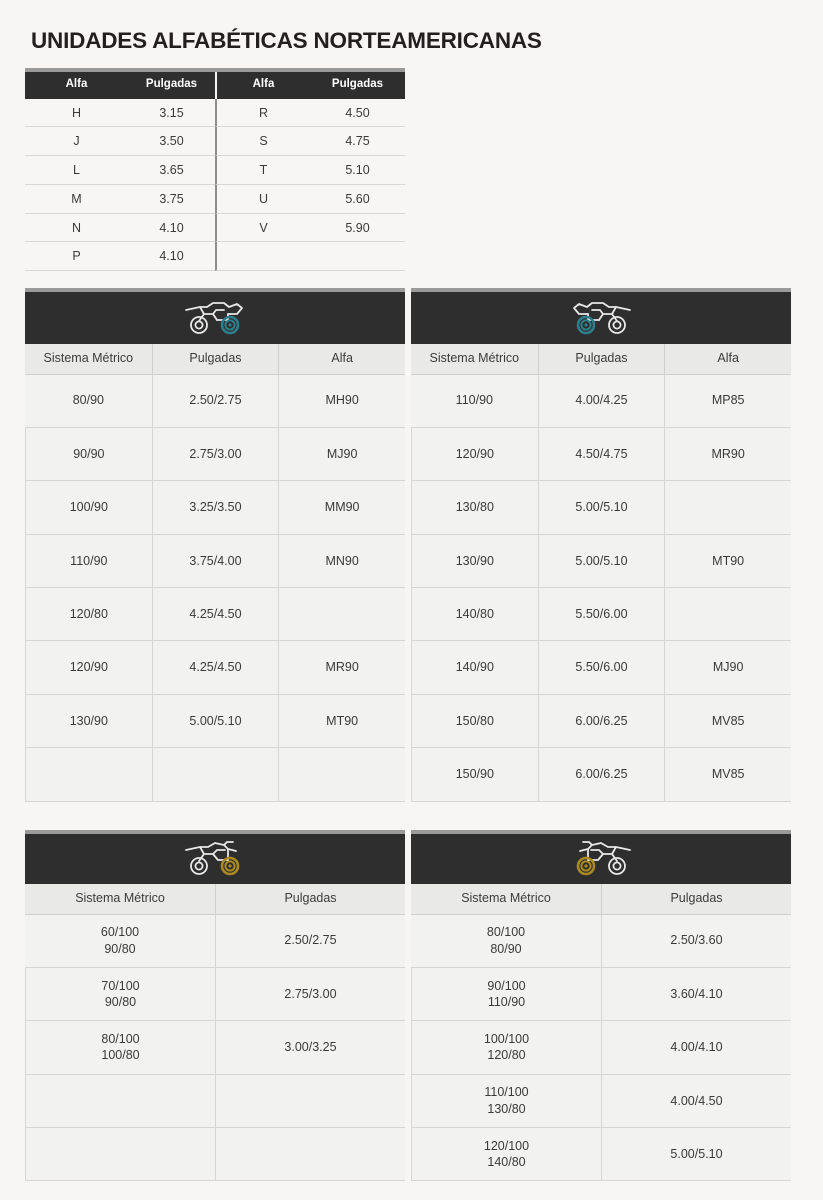  What do you see at coordinates (262, 228) in the screenshot?
I see `table-cell: V` at bounding box center [262, 228].